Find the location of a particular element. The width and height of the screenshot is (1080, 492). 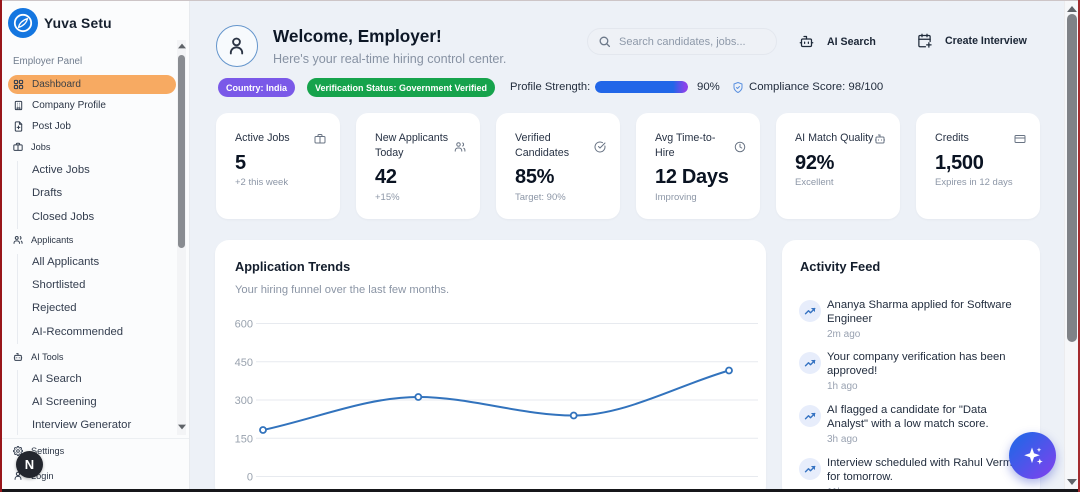

svg-text: 450 is located at coordinates (244, 363).